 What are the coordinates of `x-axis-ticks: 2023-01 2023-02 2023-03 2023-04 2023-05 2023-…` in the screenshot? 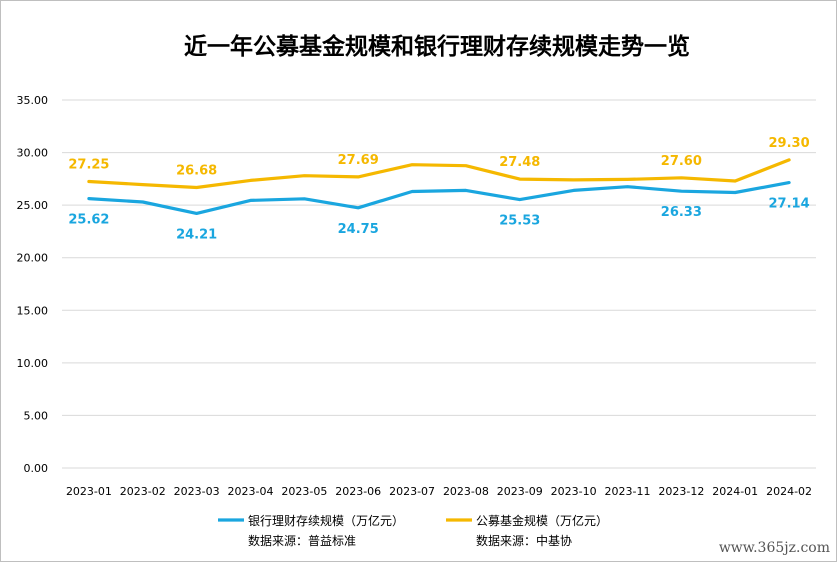 It's located at (439, 491).